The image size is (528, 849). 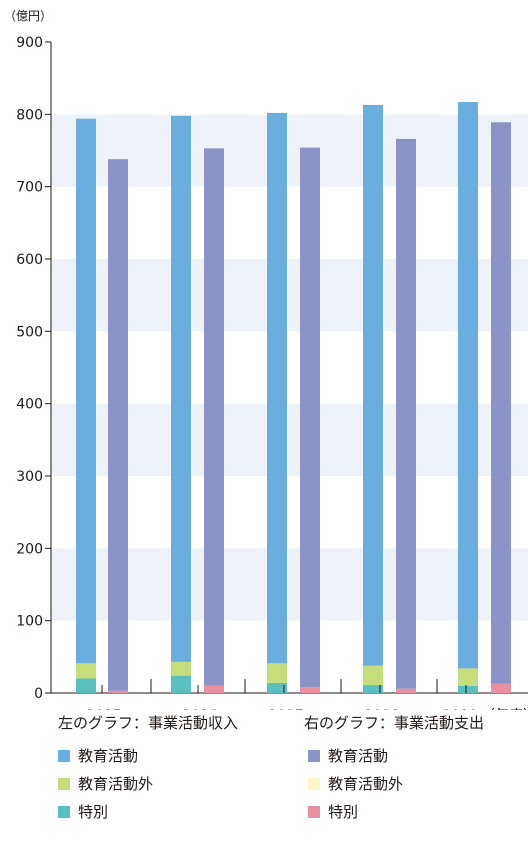 What do you see at coordinates (214, 417) in the screenshot?
I see `expense-bar-2016-教育活動` at bounding box center [214, 417].